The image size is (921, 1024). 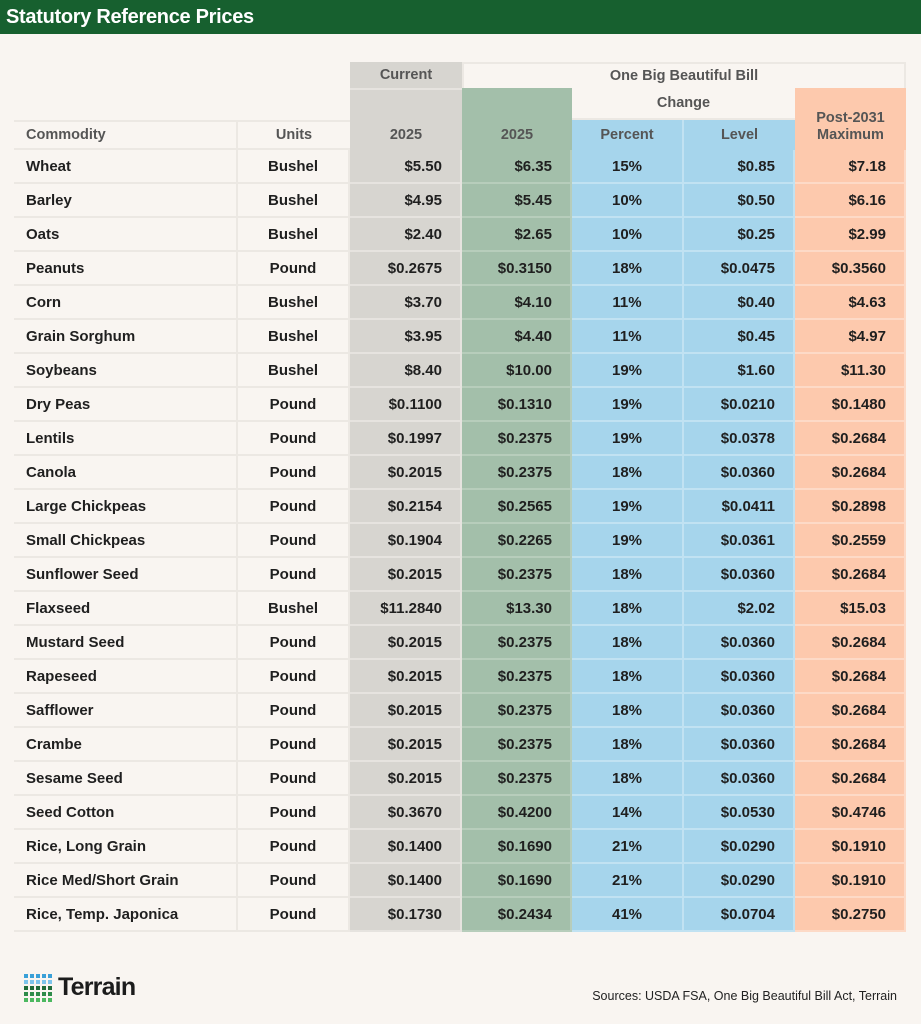 I want to click on cell-obbb-2025: $0.2265, so click(x=517, y=541).